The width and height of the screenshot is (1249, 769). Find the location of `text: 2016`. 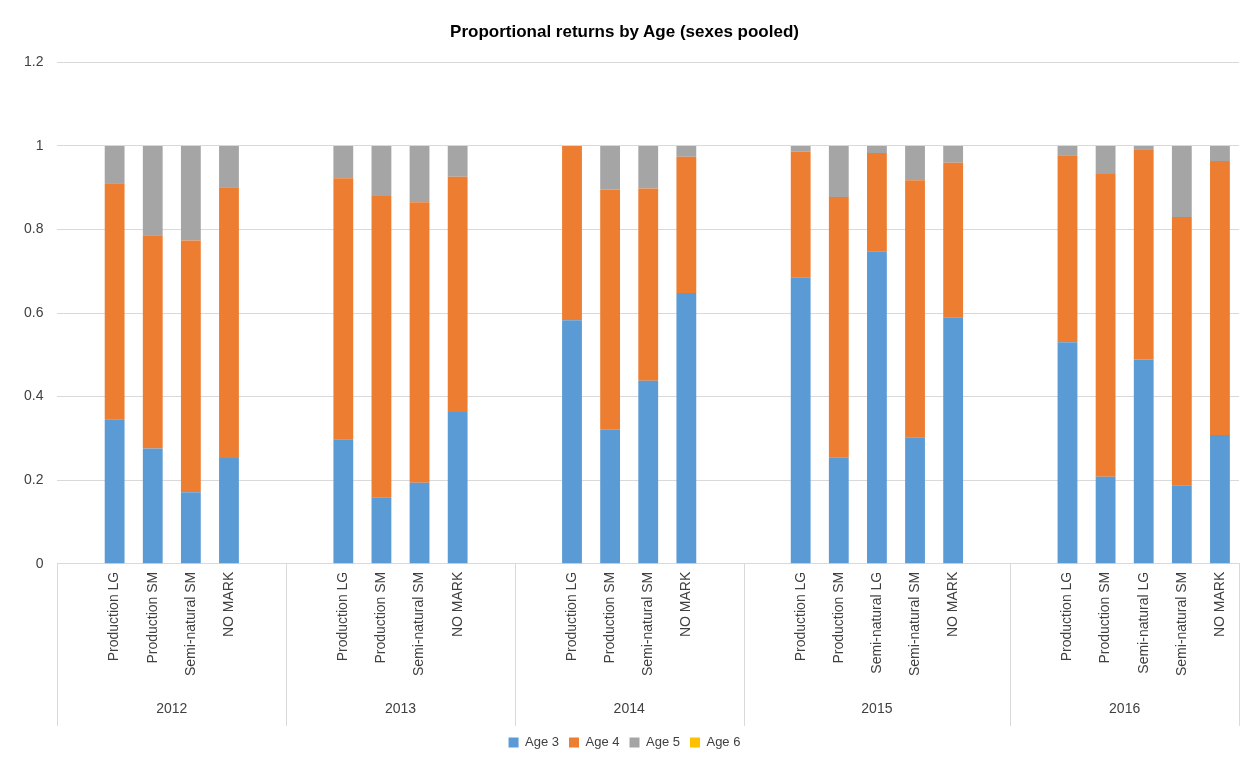

text: 2016 is located at coordinates (1125, 707).